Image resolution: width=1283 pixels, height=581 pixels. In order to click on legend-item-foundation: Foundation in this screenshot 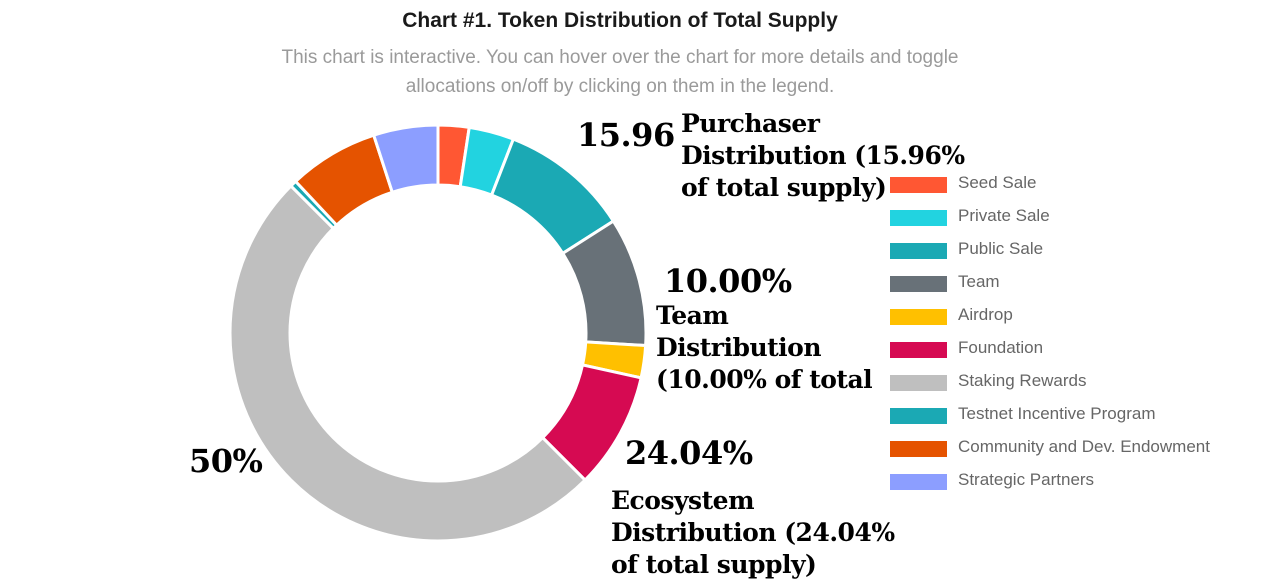, I will do `click(1050, 354)`.